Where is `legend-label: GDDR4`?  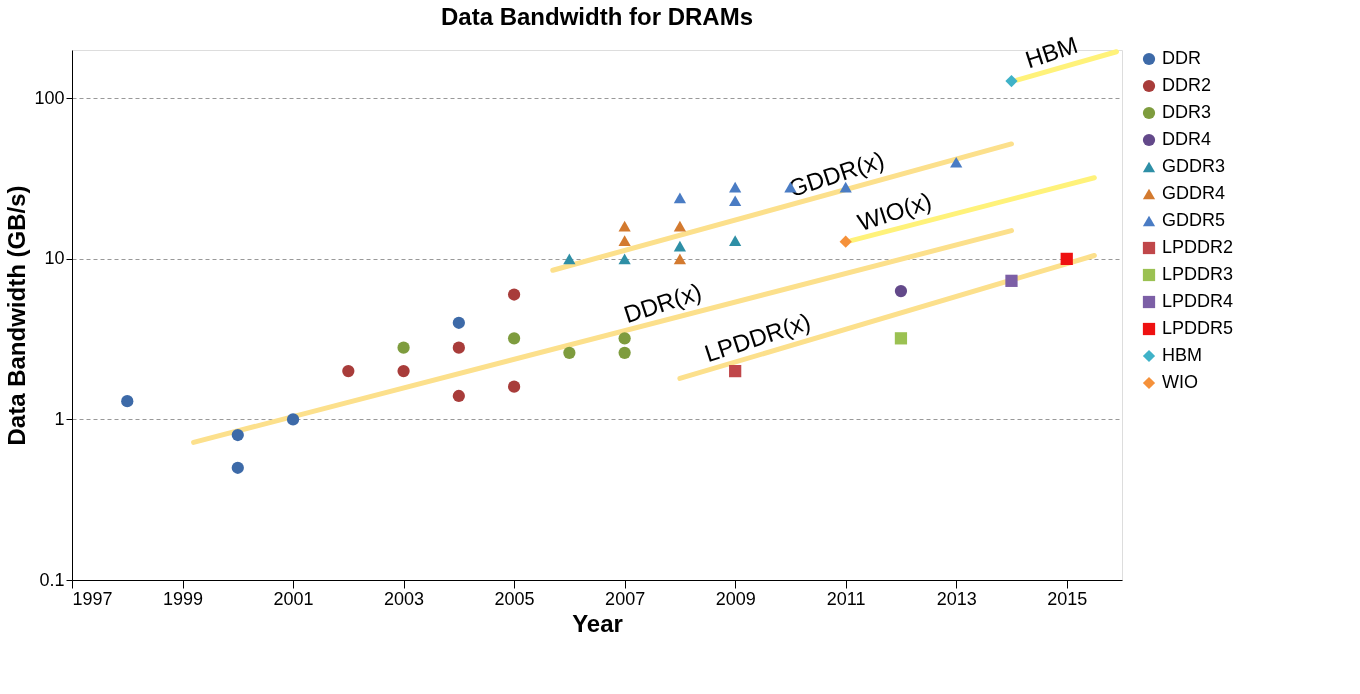 legend-label: GDDR4 is located at coordinates (1194, 193).